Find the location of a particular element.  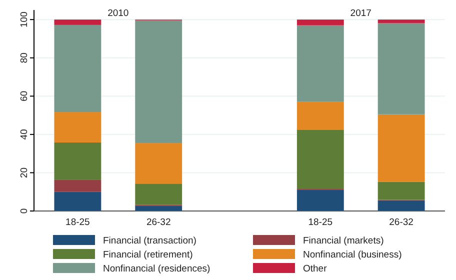

y-tick-label: 80 is located at coordinates (24, 58).